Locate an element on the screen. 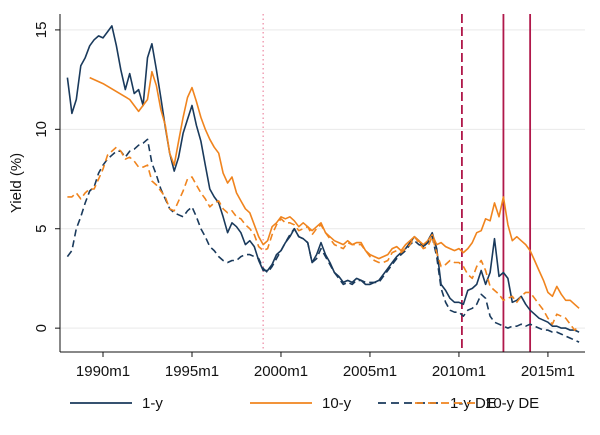 The height and width of the screenshot is (435, 600). y-tick-label: 5 is located at coordinates (41, 229).